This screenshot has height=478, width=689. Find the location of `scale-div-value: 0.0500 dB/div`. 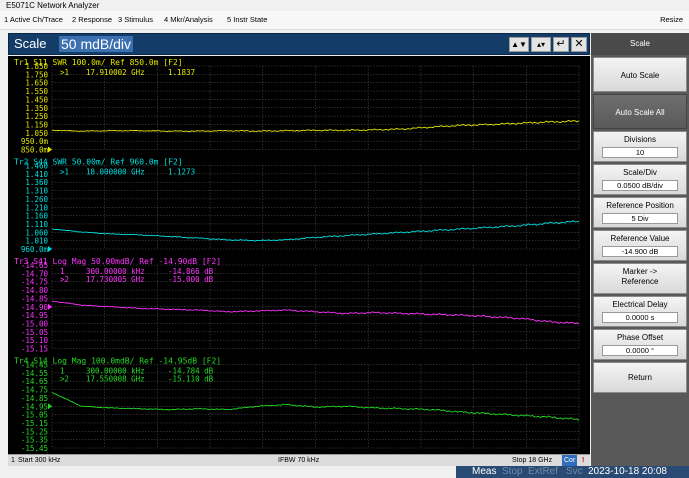

scale-div-value: 0.0500 dB/div is located at coordinates (640, 185).